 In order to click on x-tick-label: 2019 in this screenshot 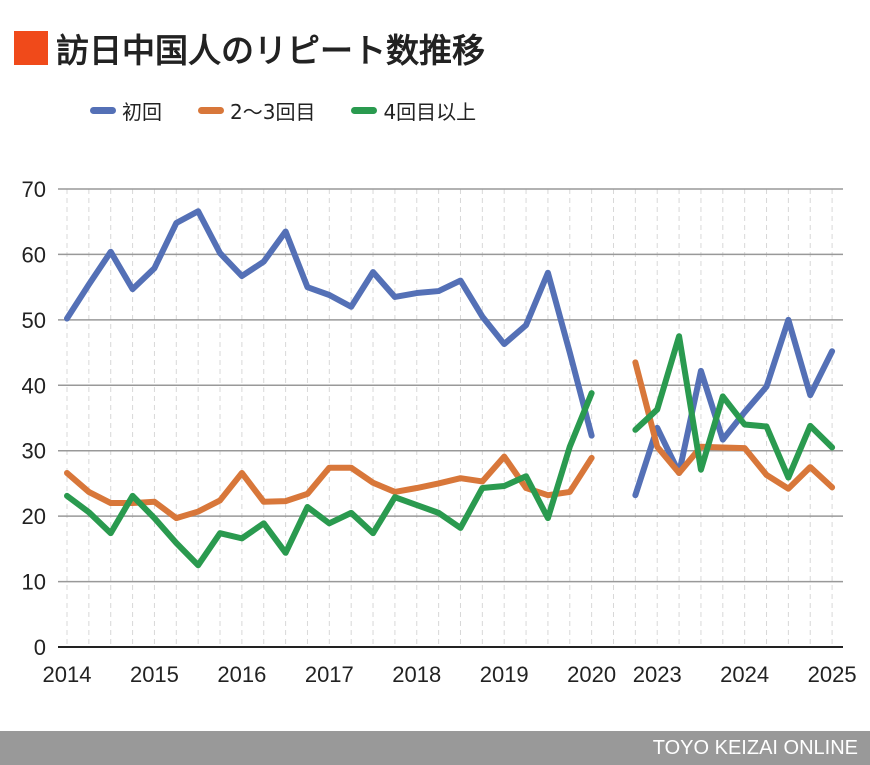, I will do `click(504, 674)`.